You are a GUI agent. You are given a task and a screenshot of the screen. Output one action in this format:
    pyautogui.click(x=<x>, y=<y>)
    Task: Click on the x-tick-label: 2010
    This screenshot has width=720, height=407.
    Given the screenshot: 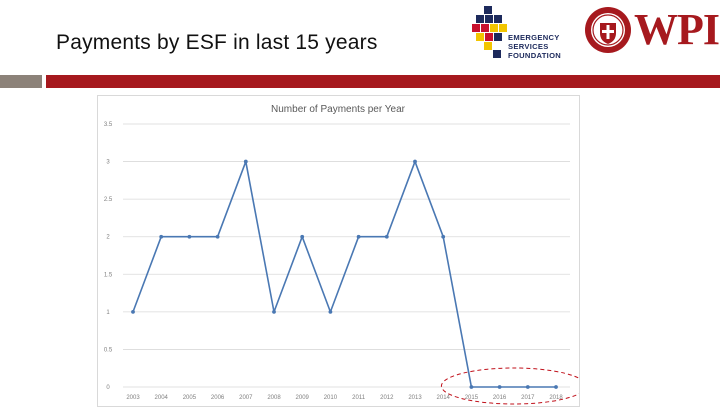 What is the action you would take?
    pyautogui.click(x=331, y=398)
    